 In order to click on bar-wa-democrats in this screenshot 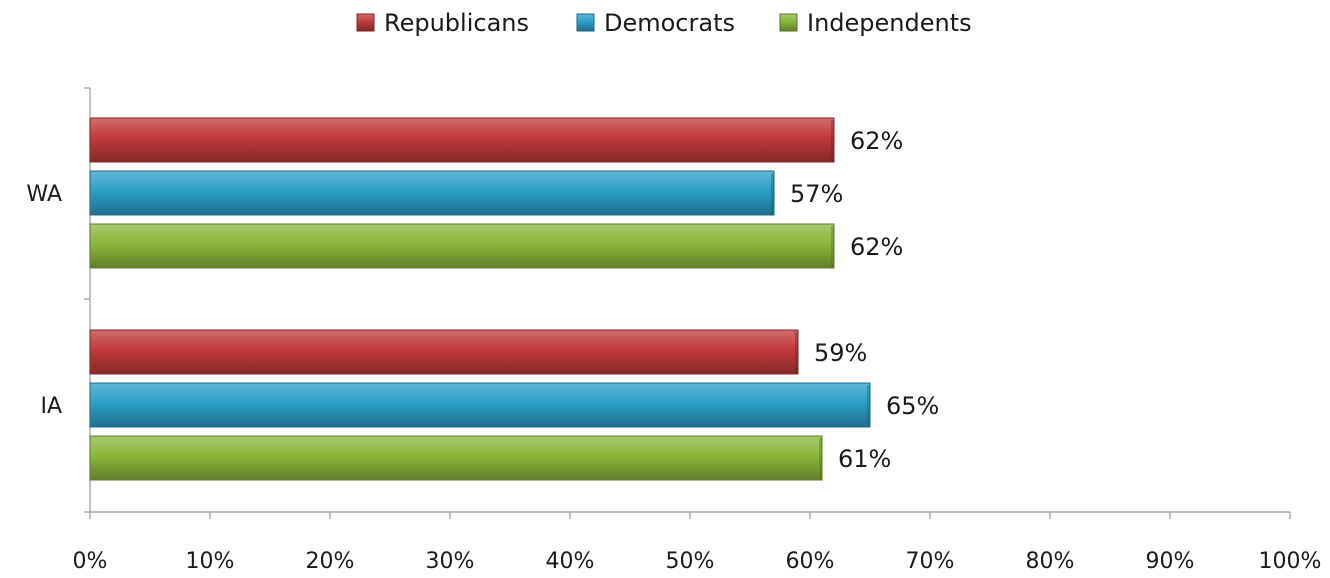, I will do `click(432, 193)`.